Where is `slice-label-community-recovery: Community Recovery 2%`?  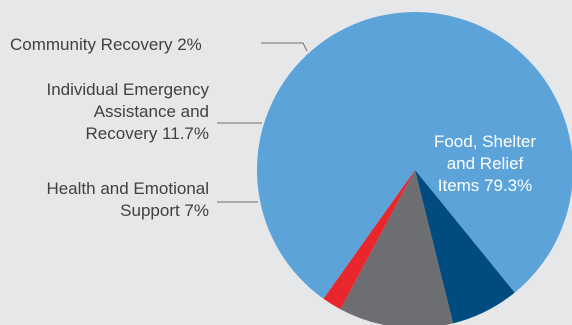 slice-label-community-recovery: Community Recovery 2% is located at coordinates (135, 45).